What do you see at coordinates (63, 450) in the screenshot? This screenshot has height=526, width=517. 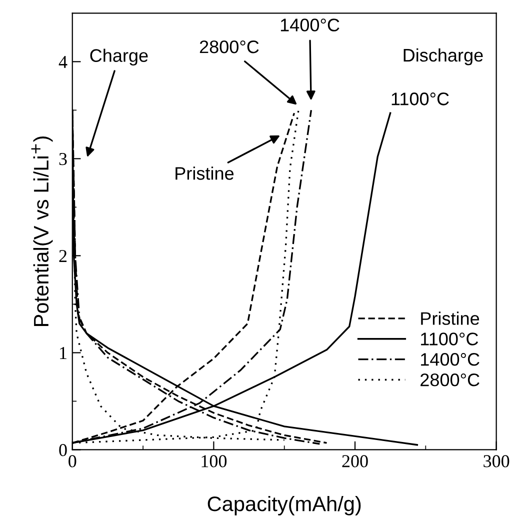 I see `y-tick-label: 0` at bounding box center [63, 450].